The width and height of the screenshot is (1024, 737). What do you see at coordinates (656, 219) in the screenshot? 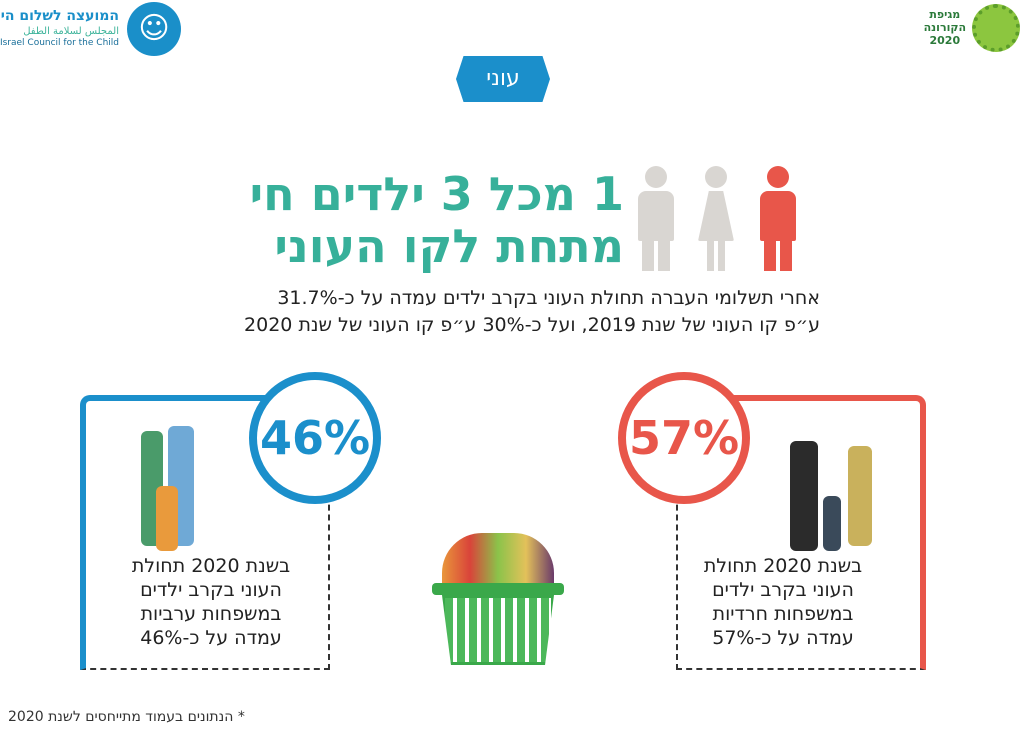
I see `person-gray-icon` at bounding box center [656, 219].